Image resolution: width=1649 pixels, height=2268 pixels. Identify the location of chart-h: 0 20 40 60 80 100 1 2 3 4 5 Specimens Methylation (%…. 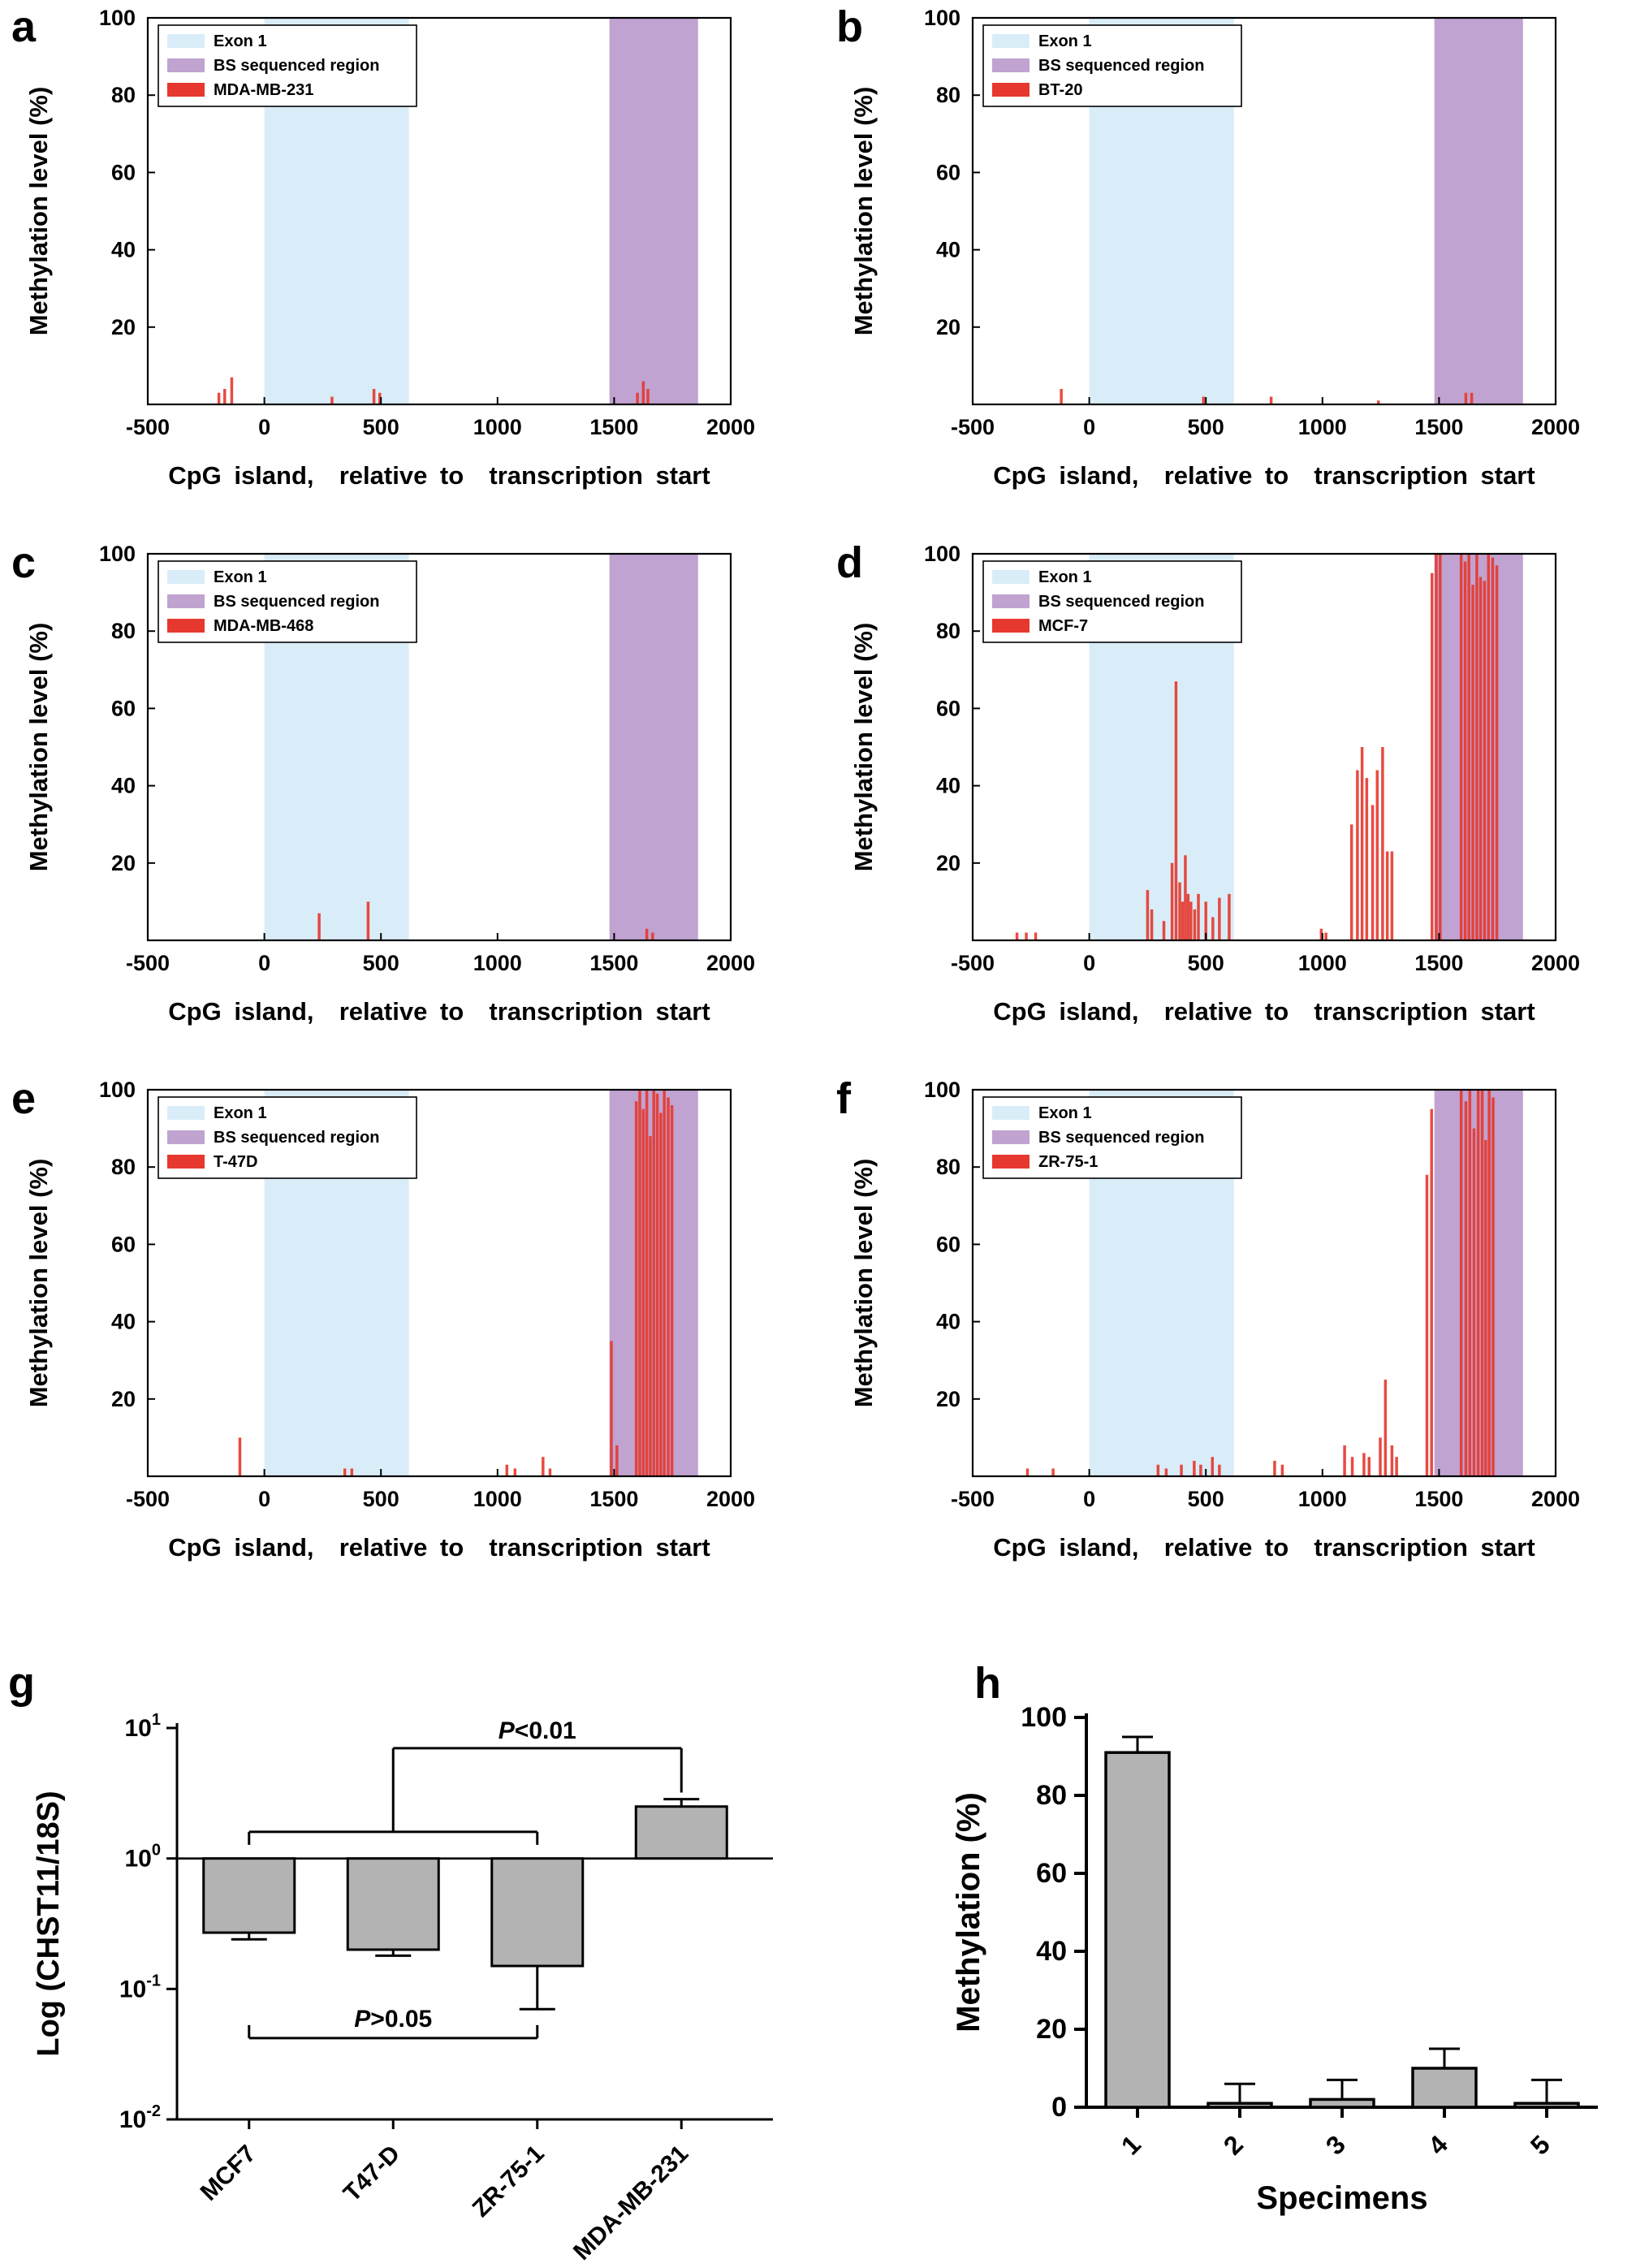
(1274, 1959).